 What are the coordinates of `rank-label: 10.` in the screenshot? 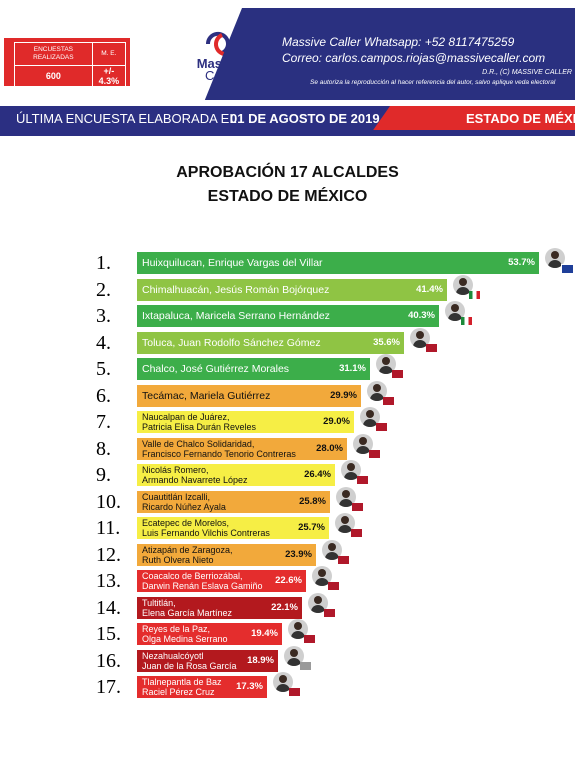 It's located at (108, 502).